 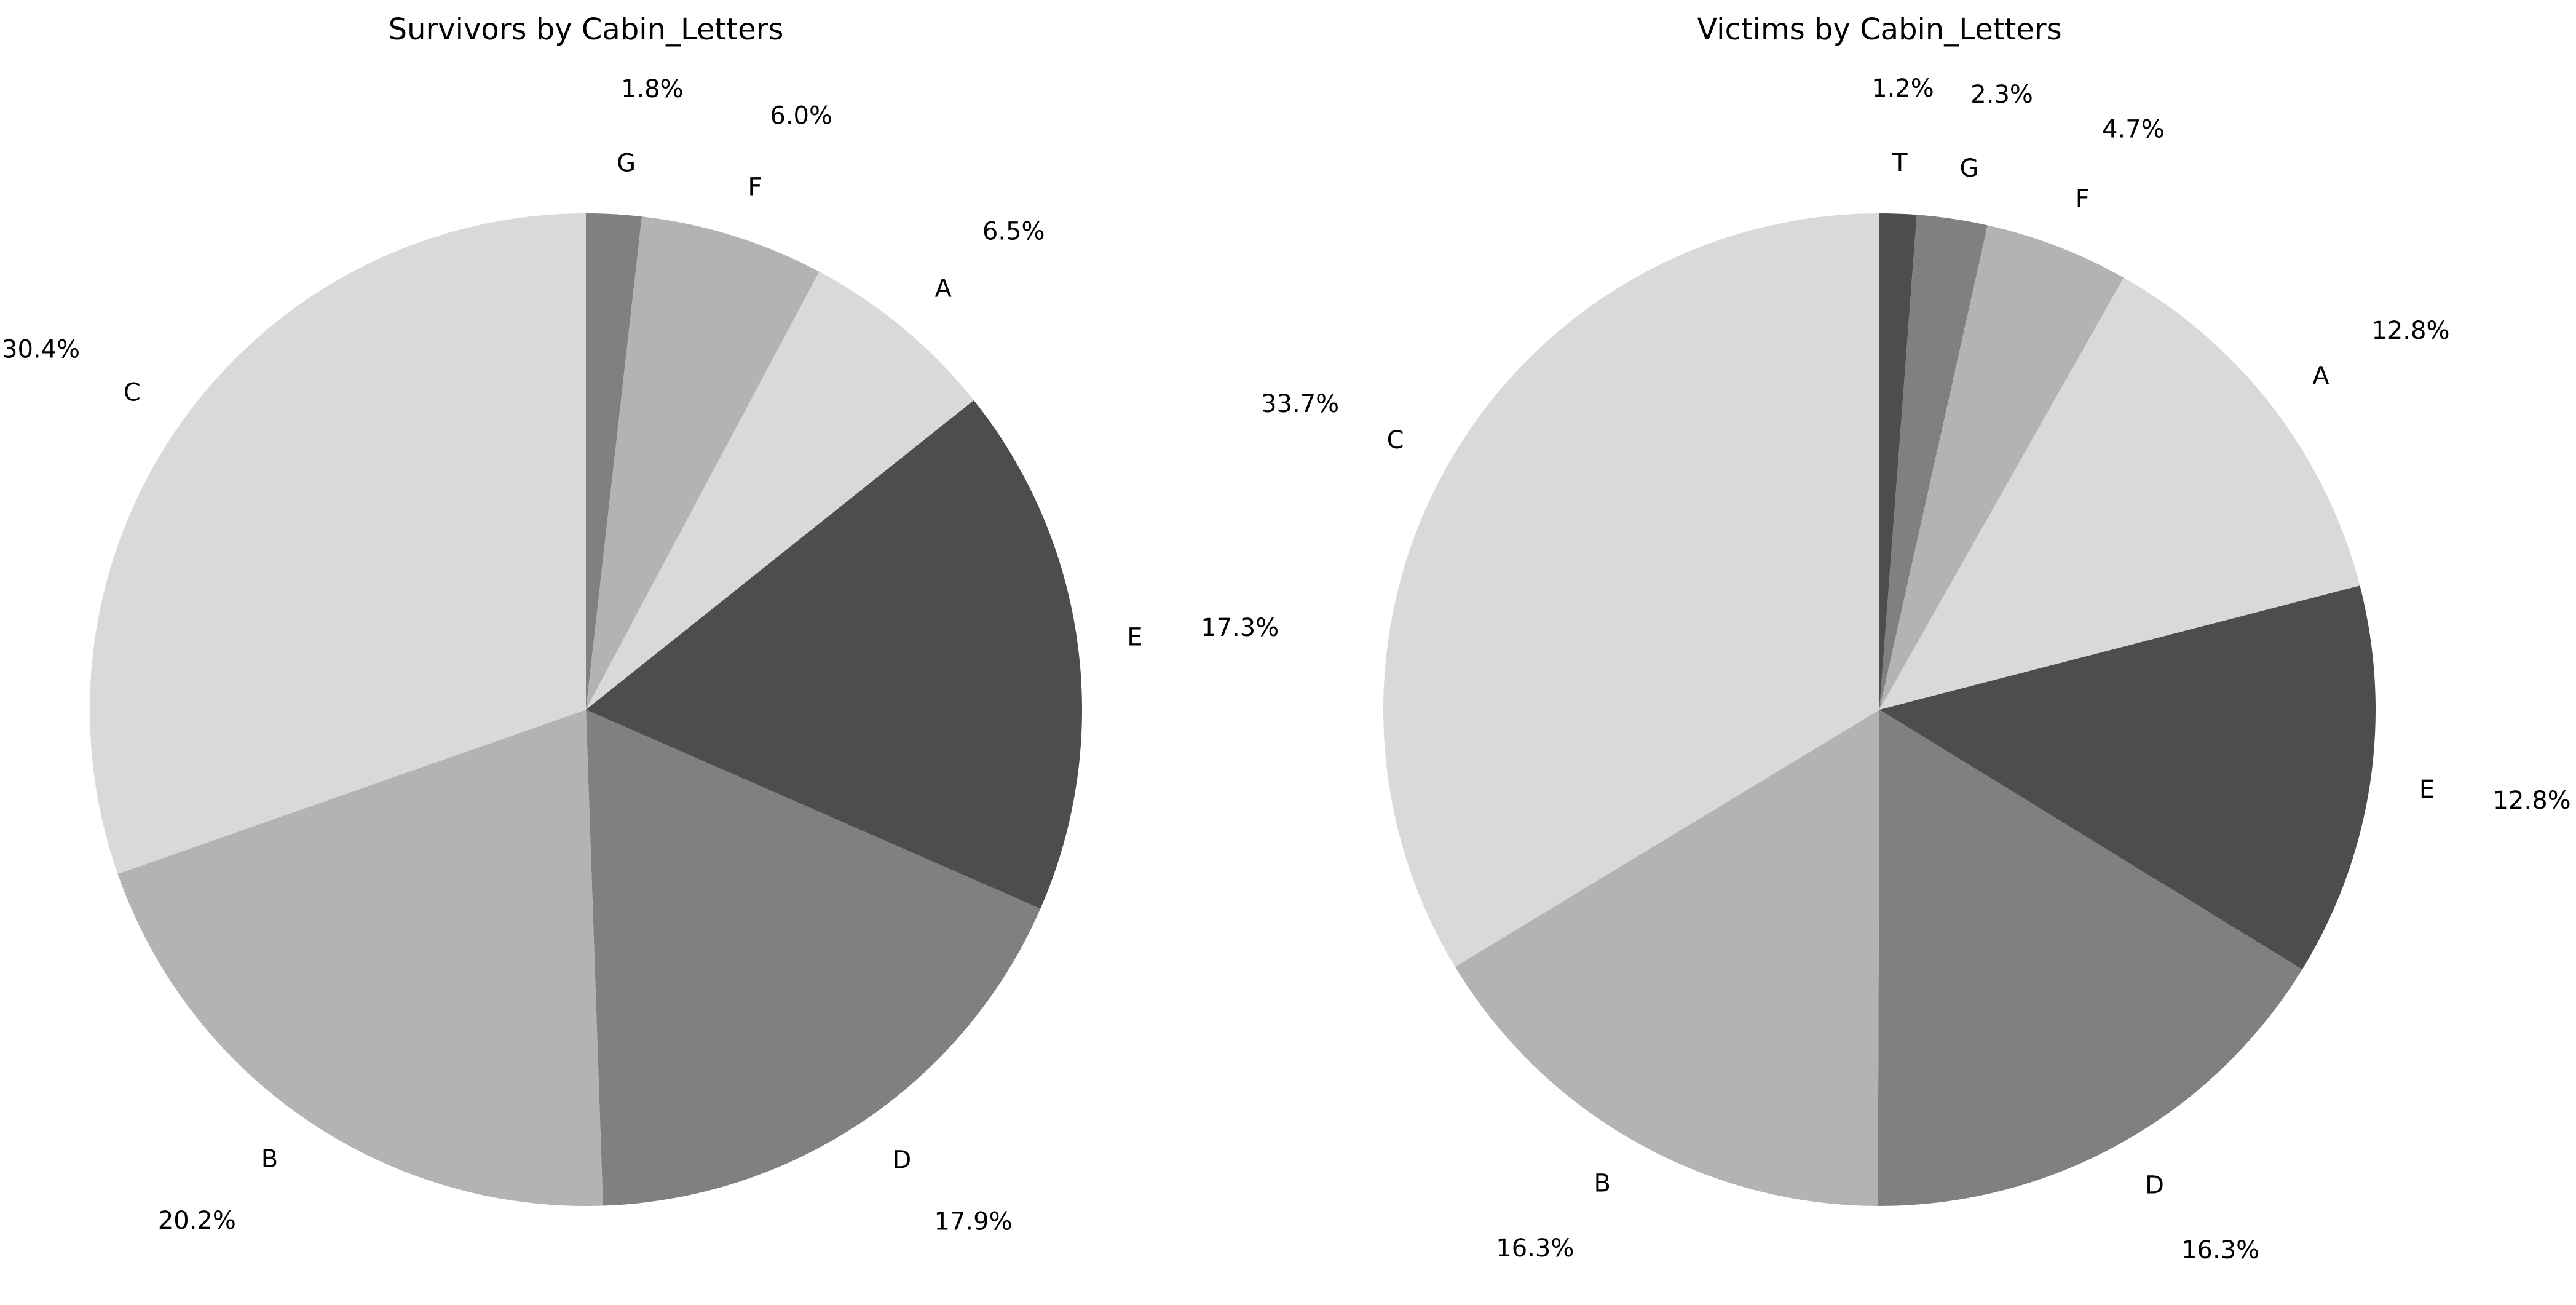 I want to click on victims-pct-label-f: 4.7%, so click(x=2133, y=130).